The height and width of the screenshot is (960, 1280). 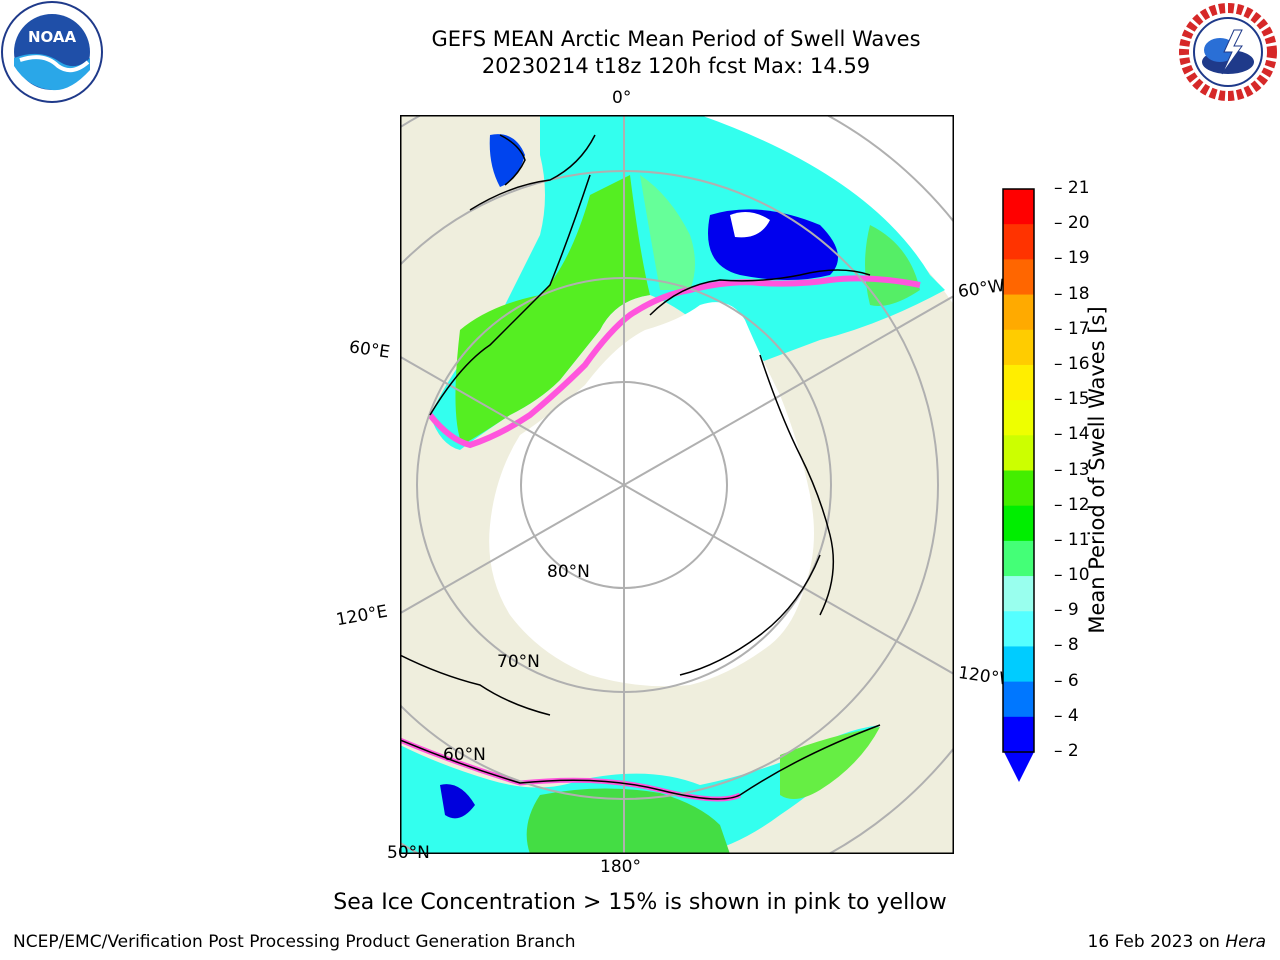 I want to click on footer-date: 16 Feb 2023 on Hera, so click(x=1177, y=942).